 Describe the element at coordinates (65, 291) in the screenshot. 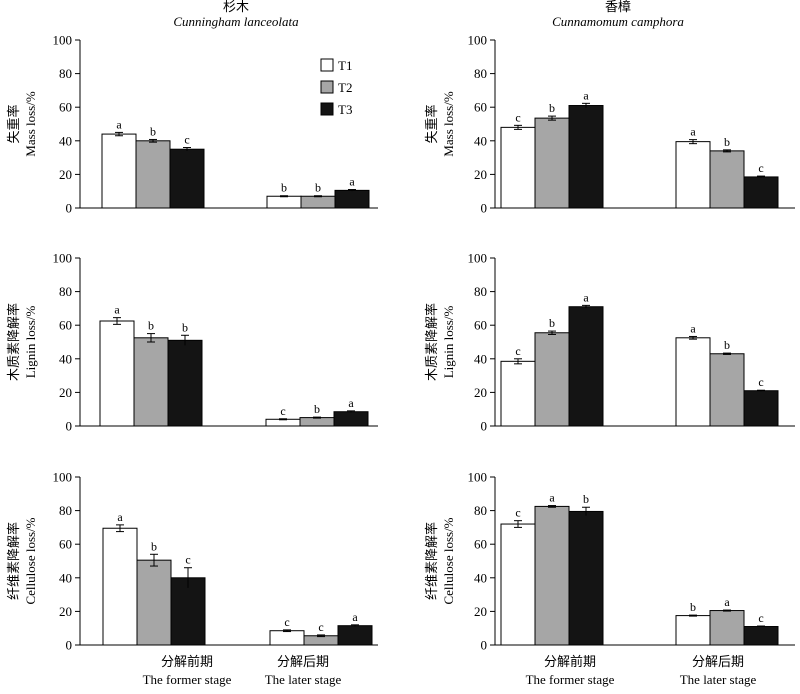

I see `lignin-cunningham-ytick-label-4: 80` at that location.